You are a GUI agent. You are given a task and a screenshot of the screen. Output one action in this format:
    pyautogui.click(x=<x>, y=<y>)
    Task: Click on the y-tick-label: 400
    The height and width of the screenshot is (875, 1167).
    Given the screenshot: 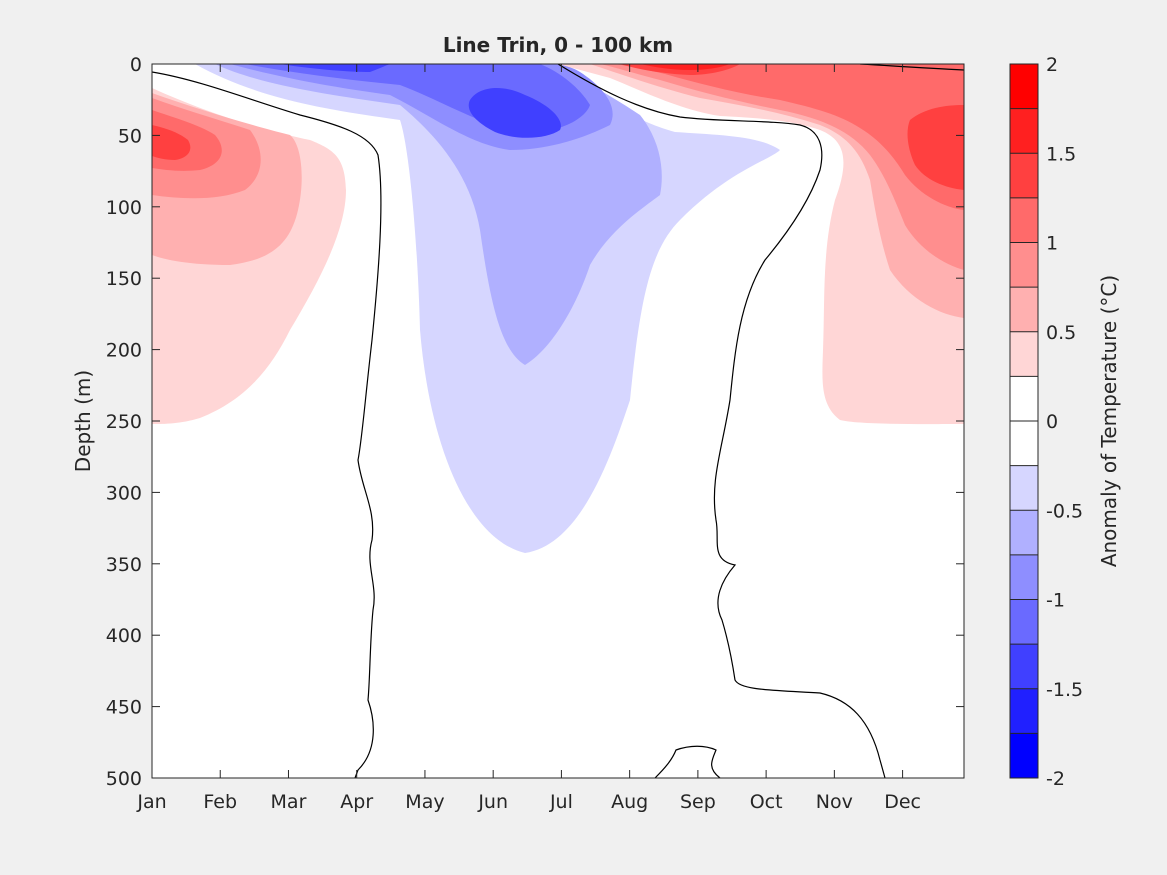 What is the action you would take?
    pyautogui.click(x=124, y=636)
    